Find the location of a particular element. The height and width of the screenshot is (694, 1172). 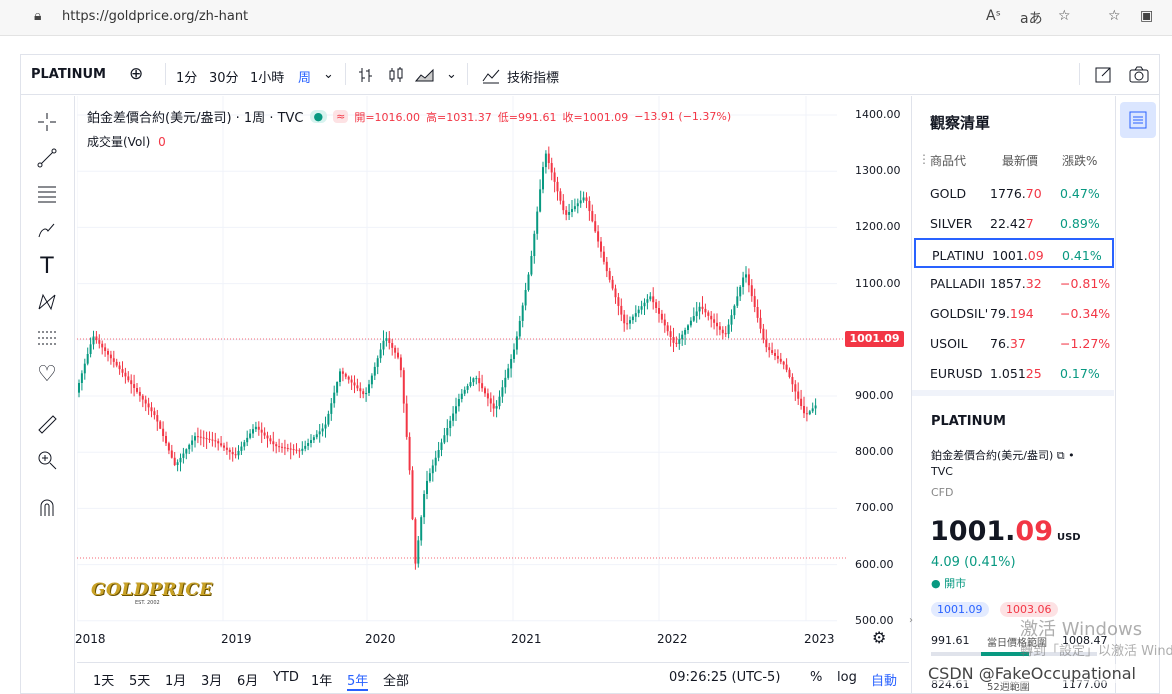

row-last-main: 1776. is located at coordinates (1008, 193).